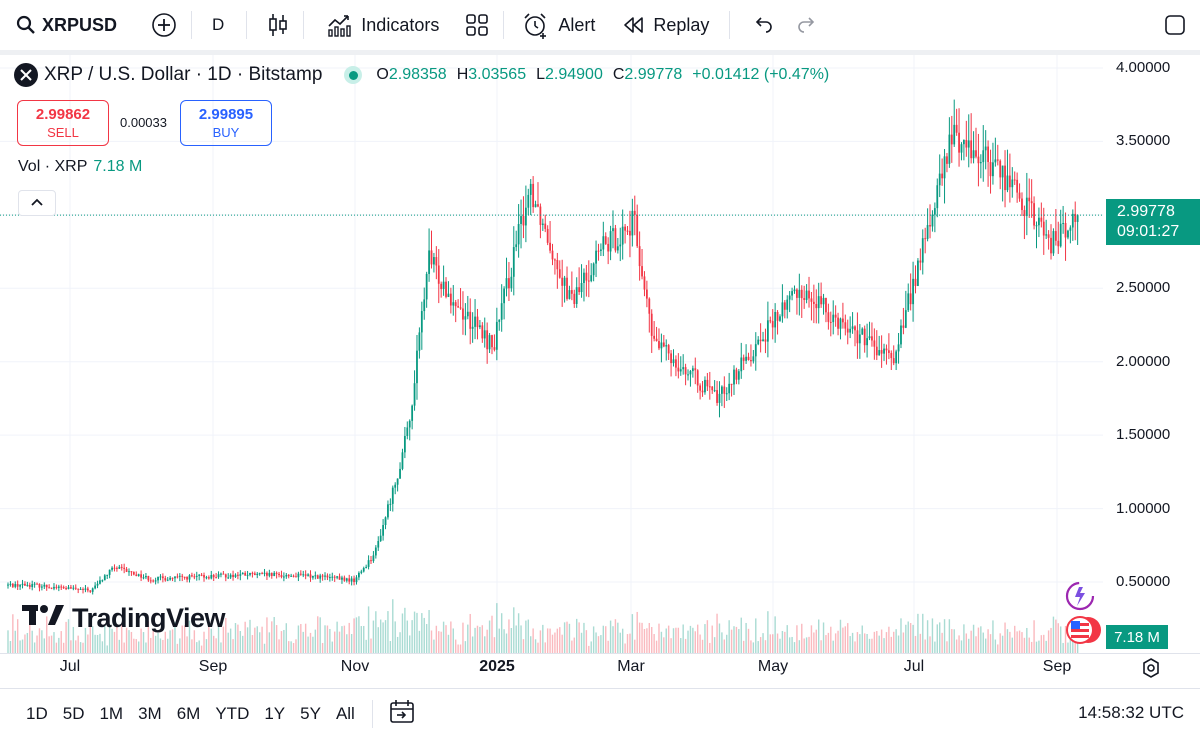 The image size is (1200, 739). I want to click on ai-sparkle-icon, so click(1080, 598).